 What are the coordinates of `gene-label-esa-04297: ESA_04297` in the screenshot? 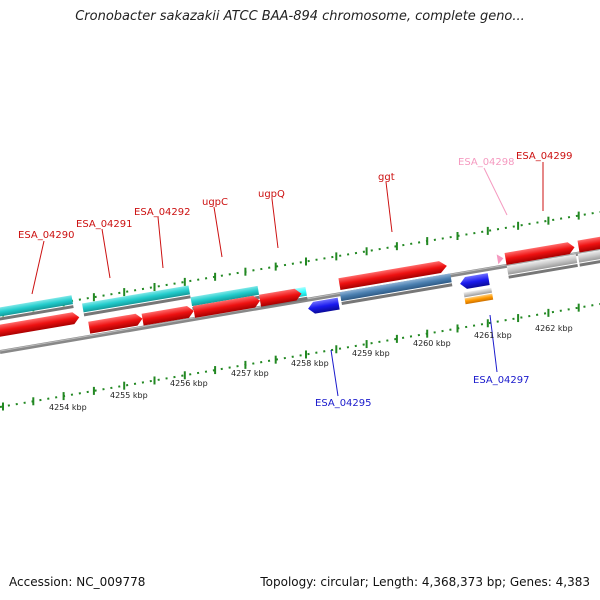 It's located at (501, 380).